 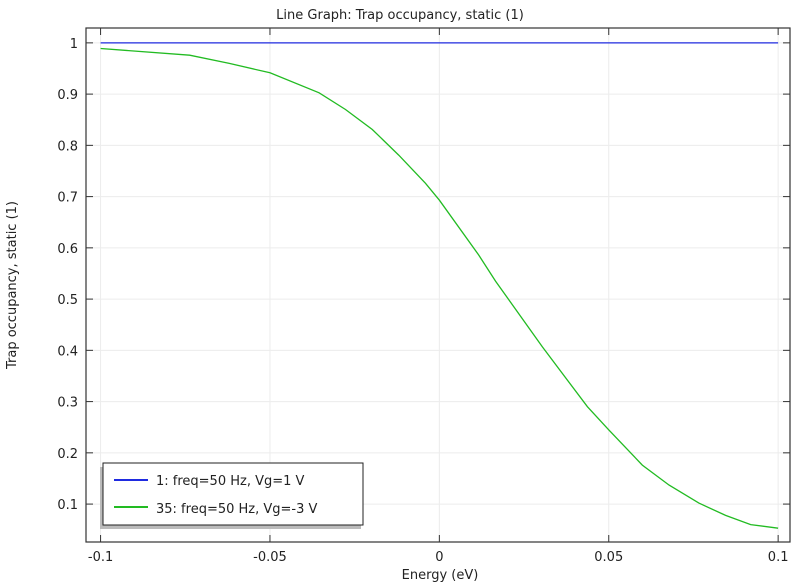 What do you see at coordinates (67, 403) in the screenshot?
I see `y-tick-label: 0.3` at bounding box center [67, 403].